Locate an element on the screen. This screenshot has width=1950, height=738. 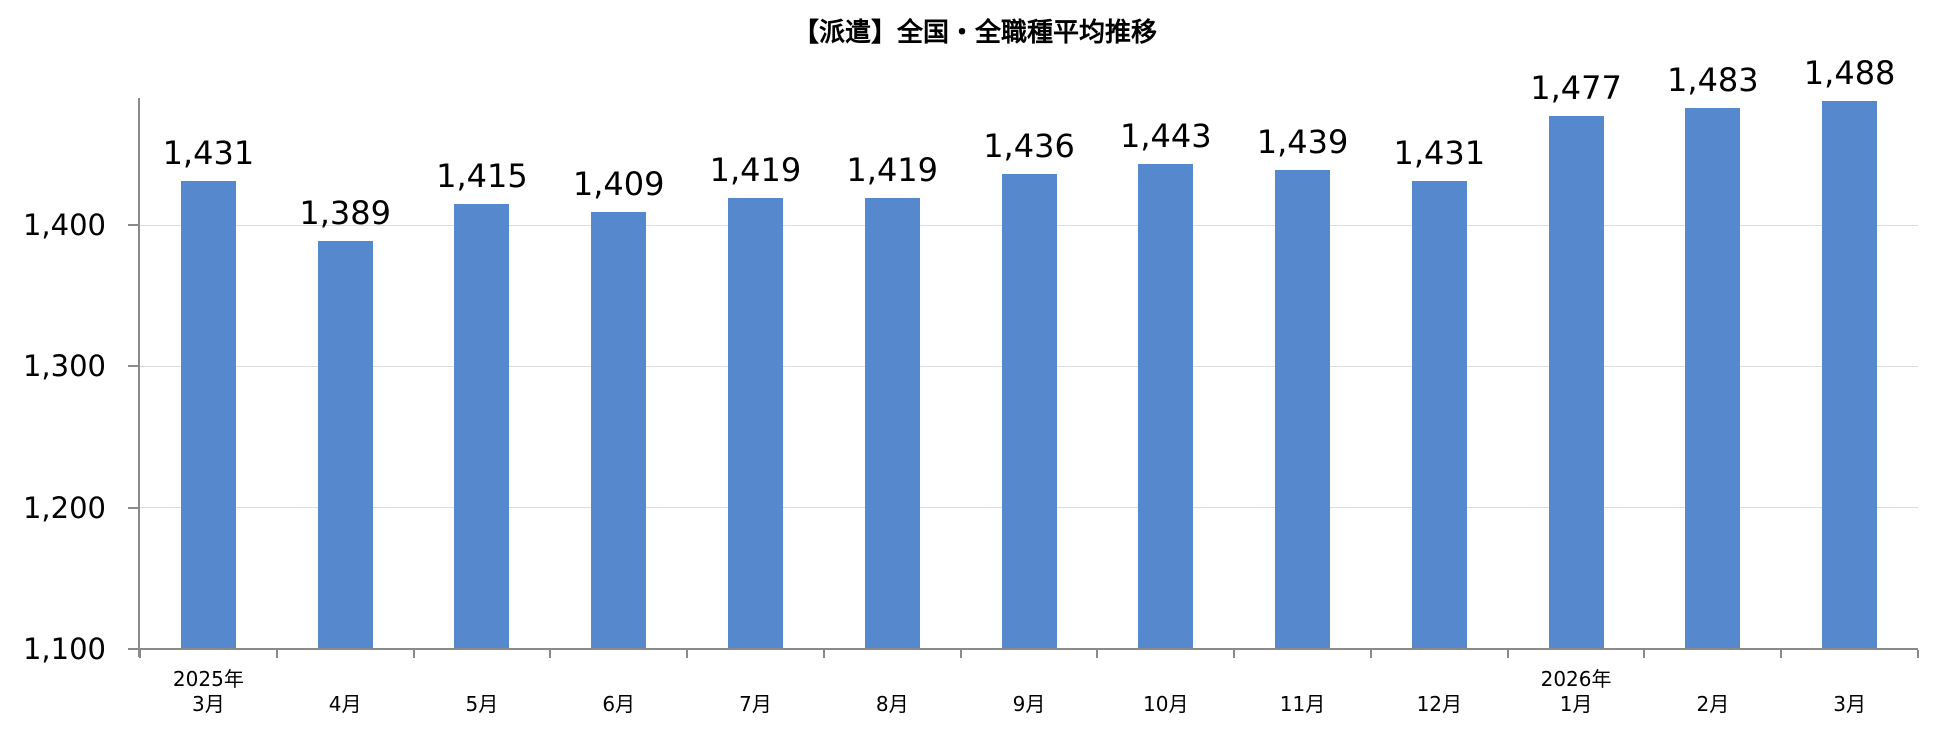
bar-value-label: 1,443 is located at coordinates (1165, 136).